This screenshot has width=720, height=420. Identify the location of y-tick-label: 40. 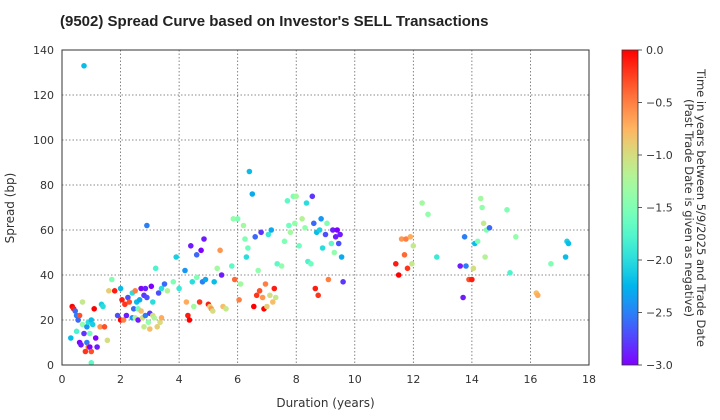
(47, 275).